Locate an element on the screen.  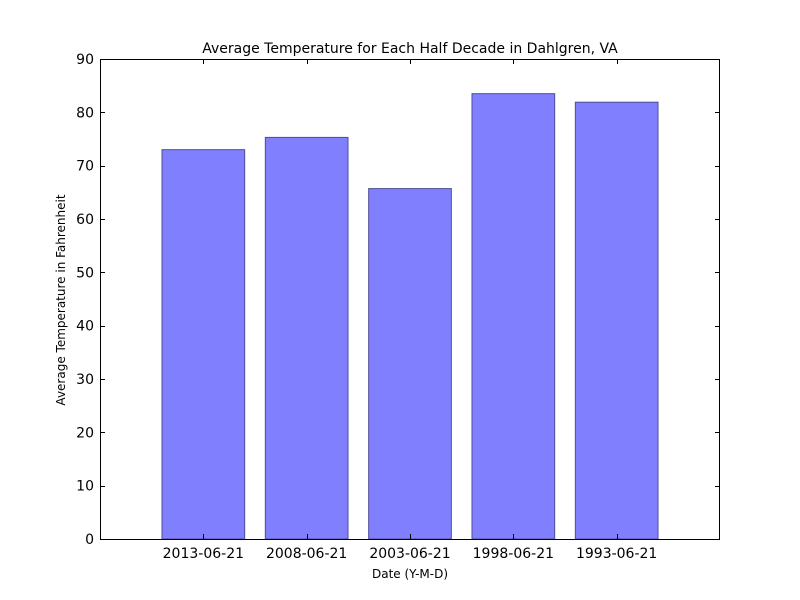
y-axis-label: Average Temperature in Fahrenheit is located at coordinates (61, 299).